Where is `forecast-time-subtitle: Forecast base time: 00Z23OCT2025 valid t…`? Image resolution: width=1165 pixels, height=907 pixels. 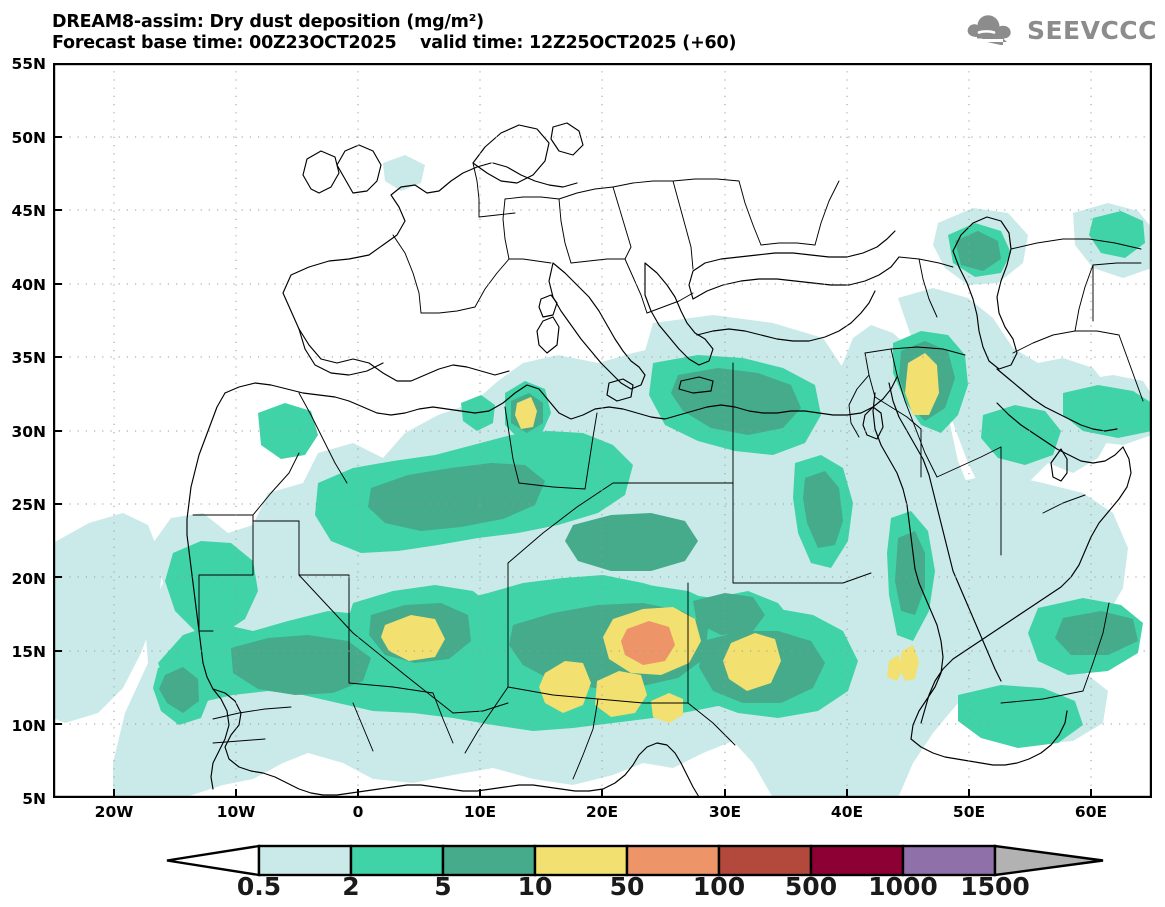 forecast-time-subtitle: Forecast base time: 00Z23OCT2025 valid t… is located at coordinates (394, 43).